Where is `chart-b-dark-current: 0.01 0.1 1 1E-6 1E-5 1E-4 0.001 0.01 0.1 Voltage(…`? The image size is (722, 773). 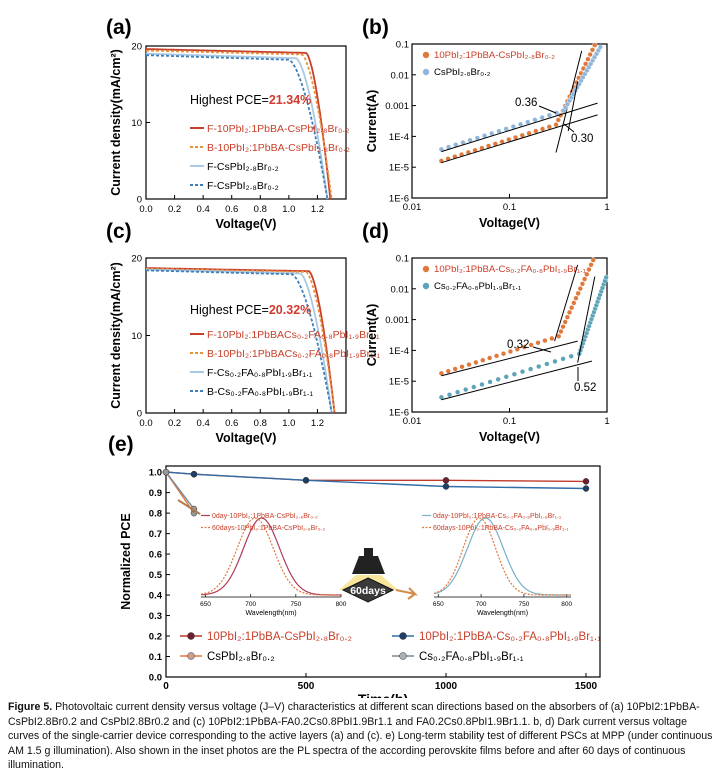
chart-b-dark-current: 0.01 0.1 1 1E-6 1E-5 1E-4 0.001 0.01 0.1 Voltage(… is located at coordinates (487, 135).